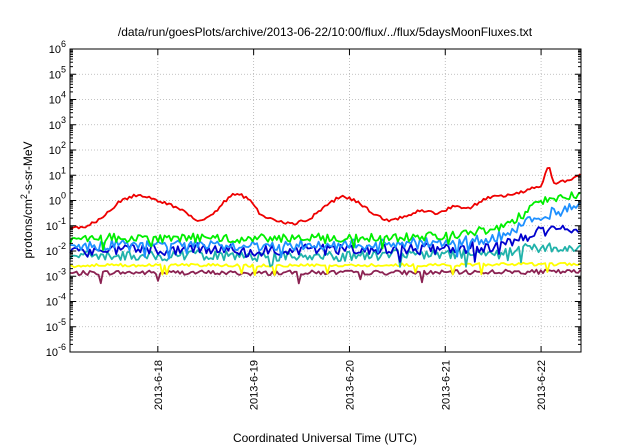  I want to click on y-tick-exponent: 6, so click(63, 44).